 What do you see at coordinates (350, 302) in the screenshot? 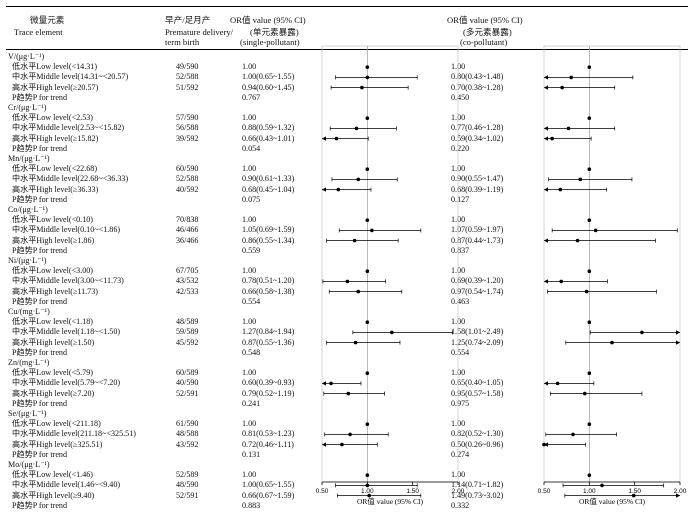
I see `trend-row: P趋势P for trend 0.554 0.463` at bounding box center [350, 302].